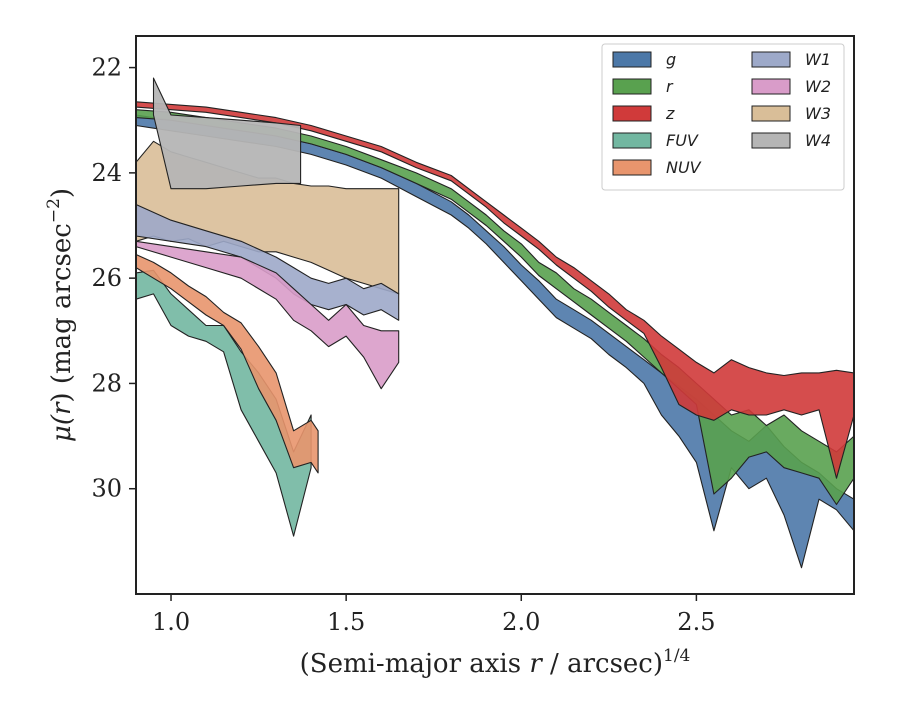 Image resolution: width=900 pixels, height=705 pixels. What do you see at coordinates (60, 315) in the screenshot?
I see `y-axis-label: μ(r) (mag arcsec−2)` at bounding box center [60, 315].